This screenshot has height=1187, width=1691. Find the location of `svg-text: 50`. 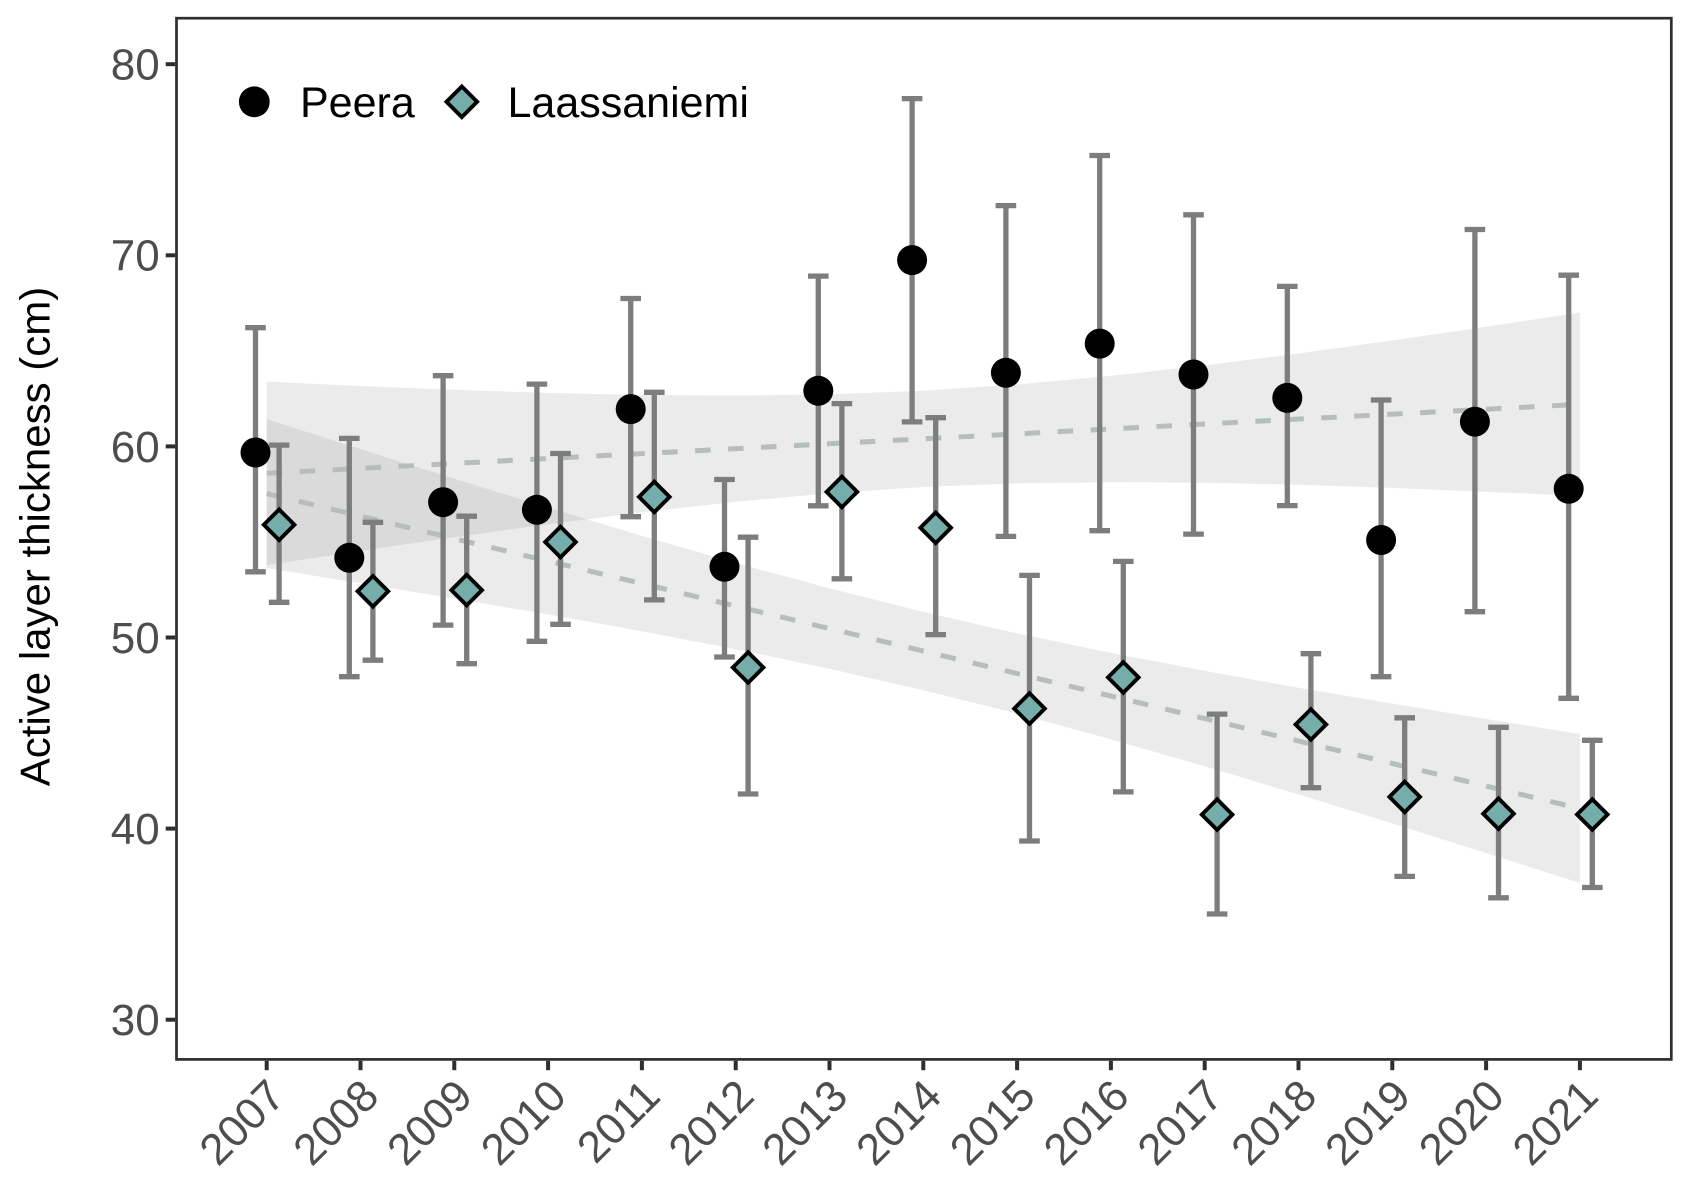

svg-text: 50 is located at coordinates (135, 638).